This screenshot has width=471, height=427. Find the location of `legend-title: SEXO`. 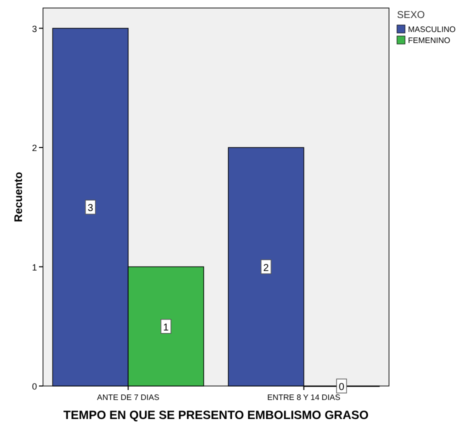

legend-title: SEXO is located at coordinates (411, 15).